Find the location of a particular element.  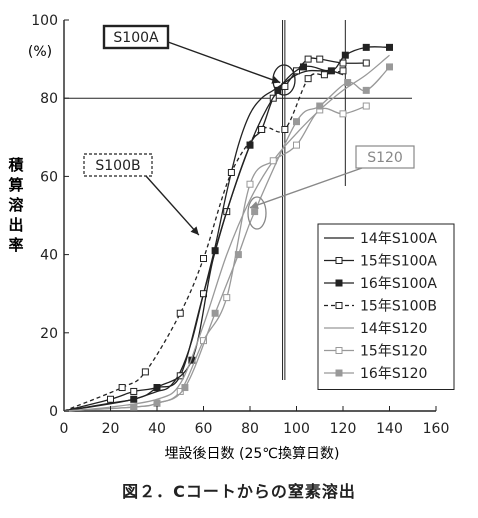

annotation-s120: S120 is located at coordinates (331, 187).